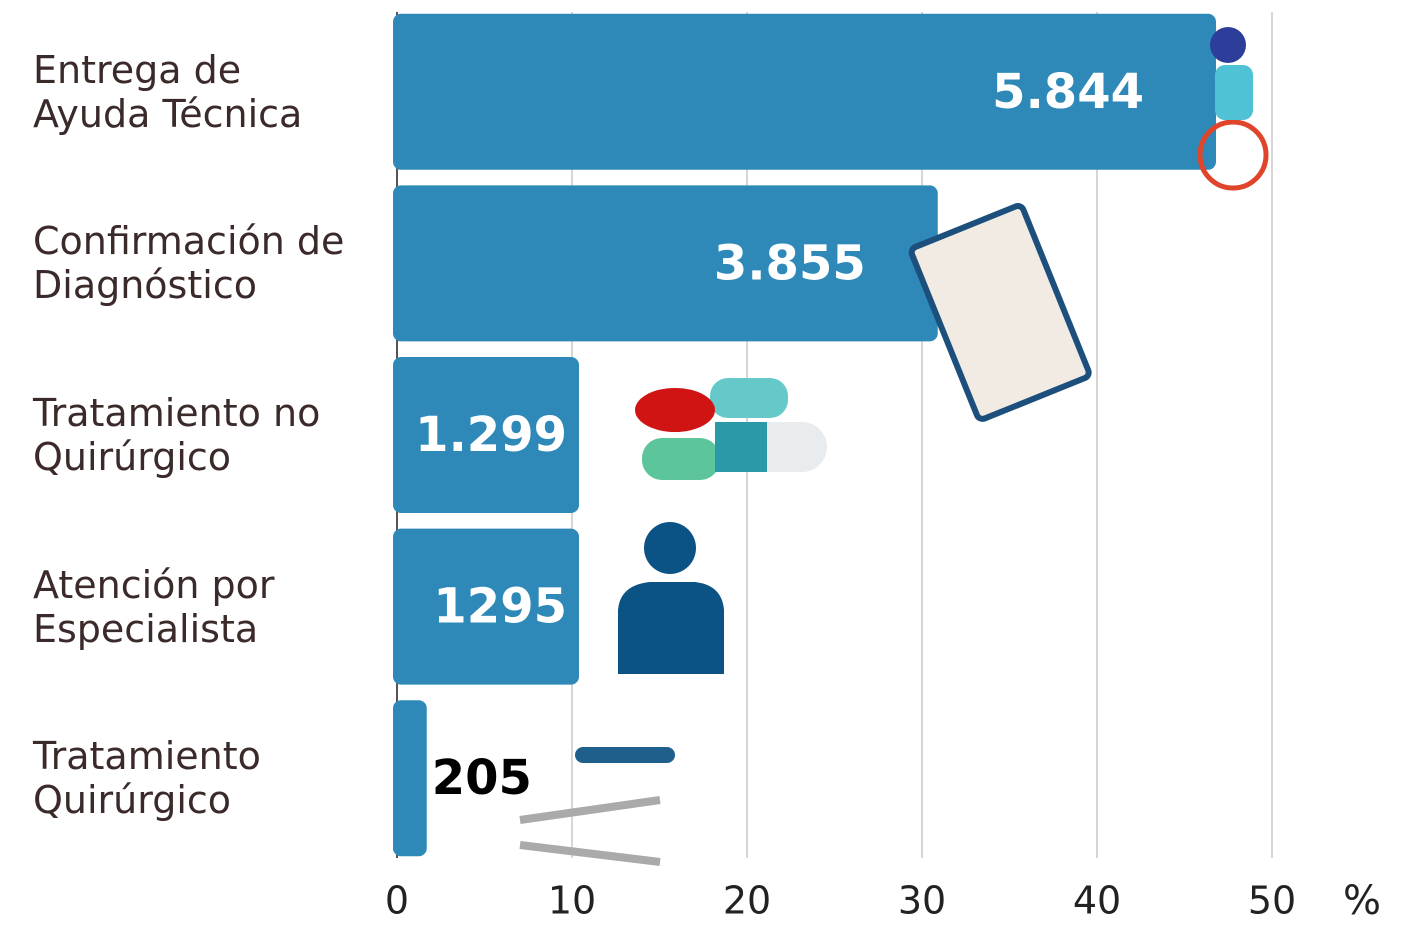 The image size is (1422, 928). What do you see at coordinates (397, 901) in the screenshot?
I see `x-tick-label: 0` at bounding box center [397, 901].